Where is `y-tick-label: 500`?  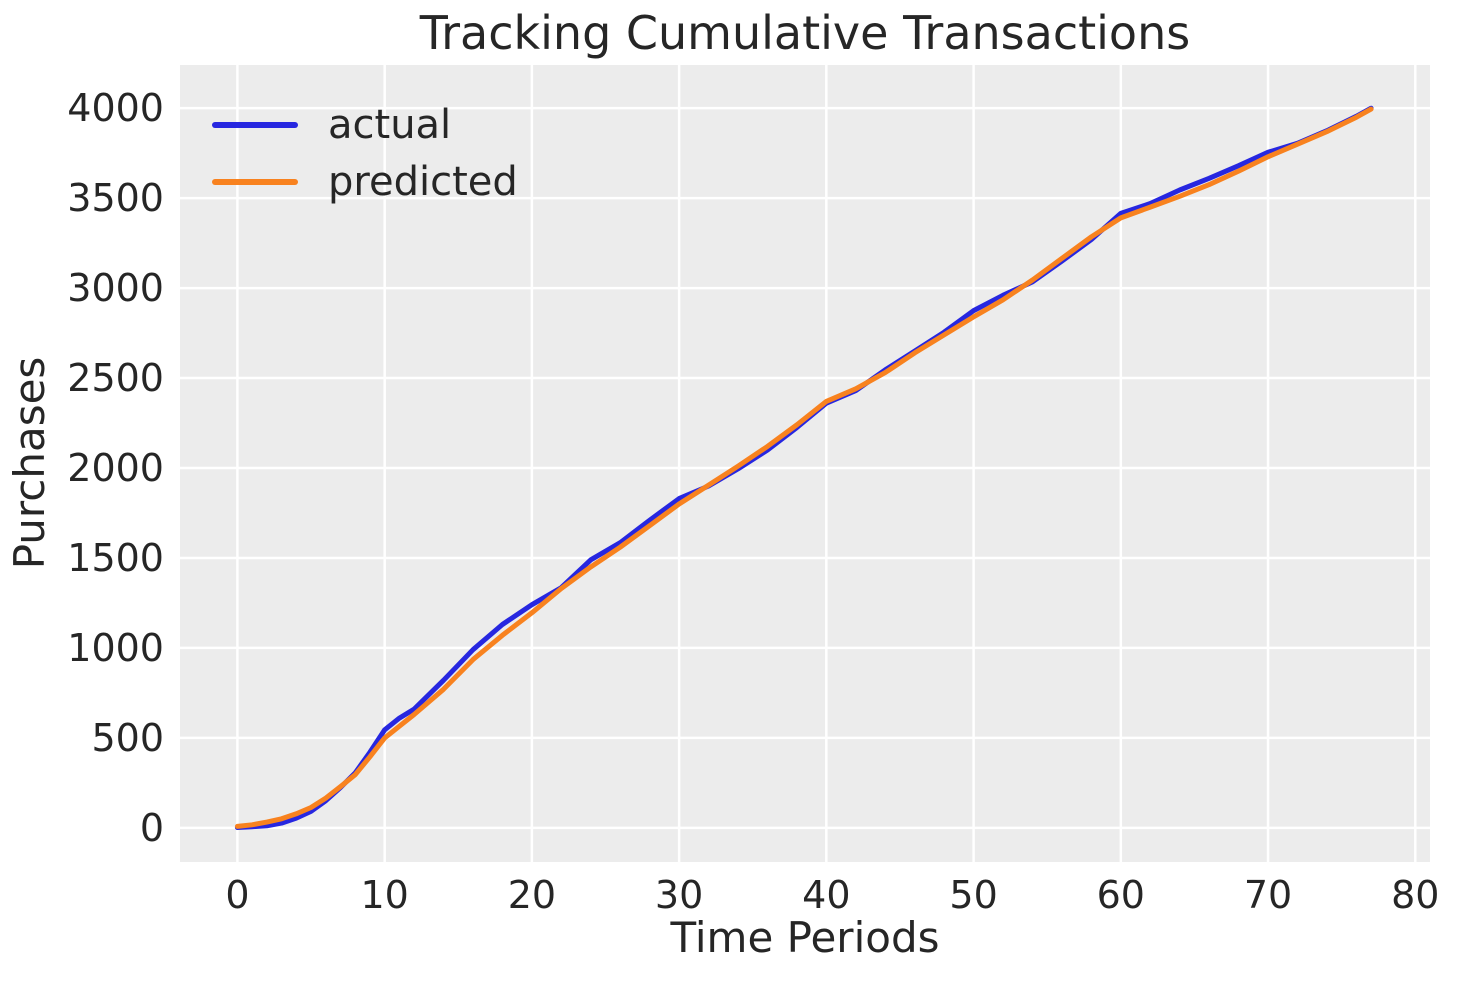
y-tick-label: 500 is located at coordinates (127, 738).